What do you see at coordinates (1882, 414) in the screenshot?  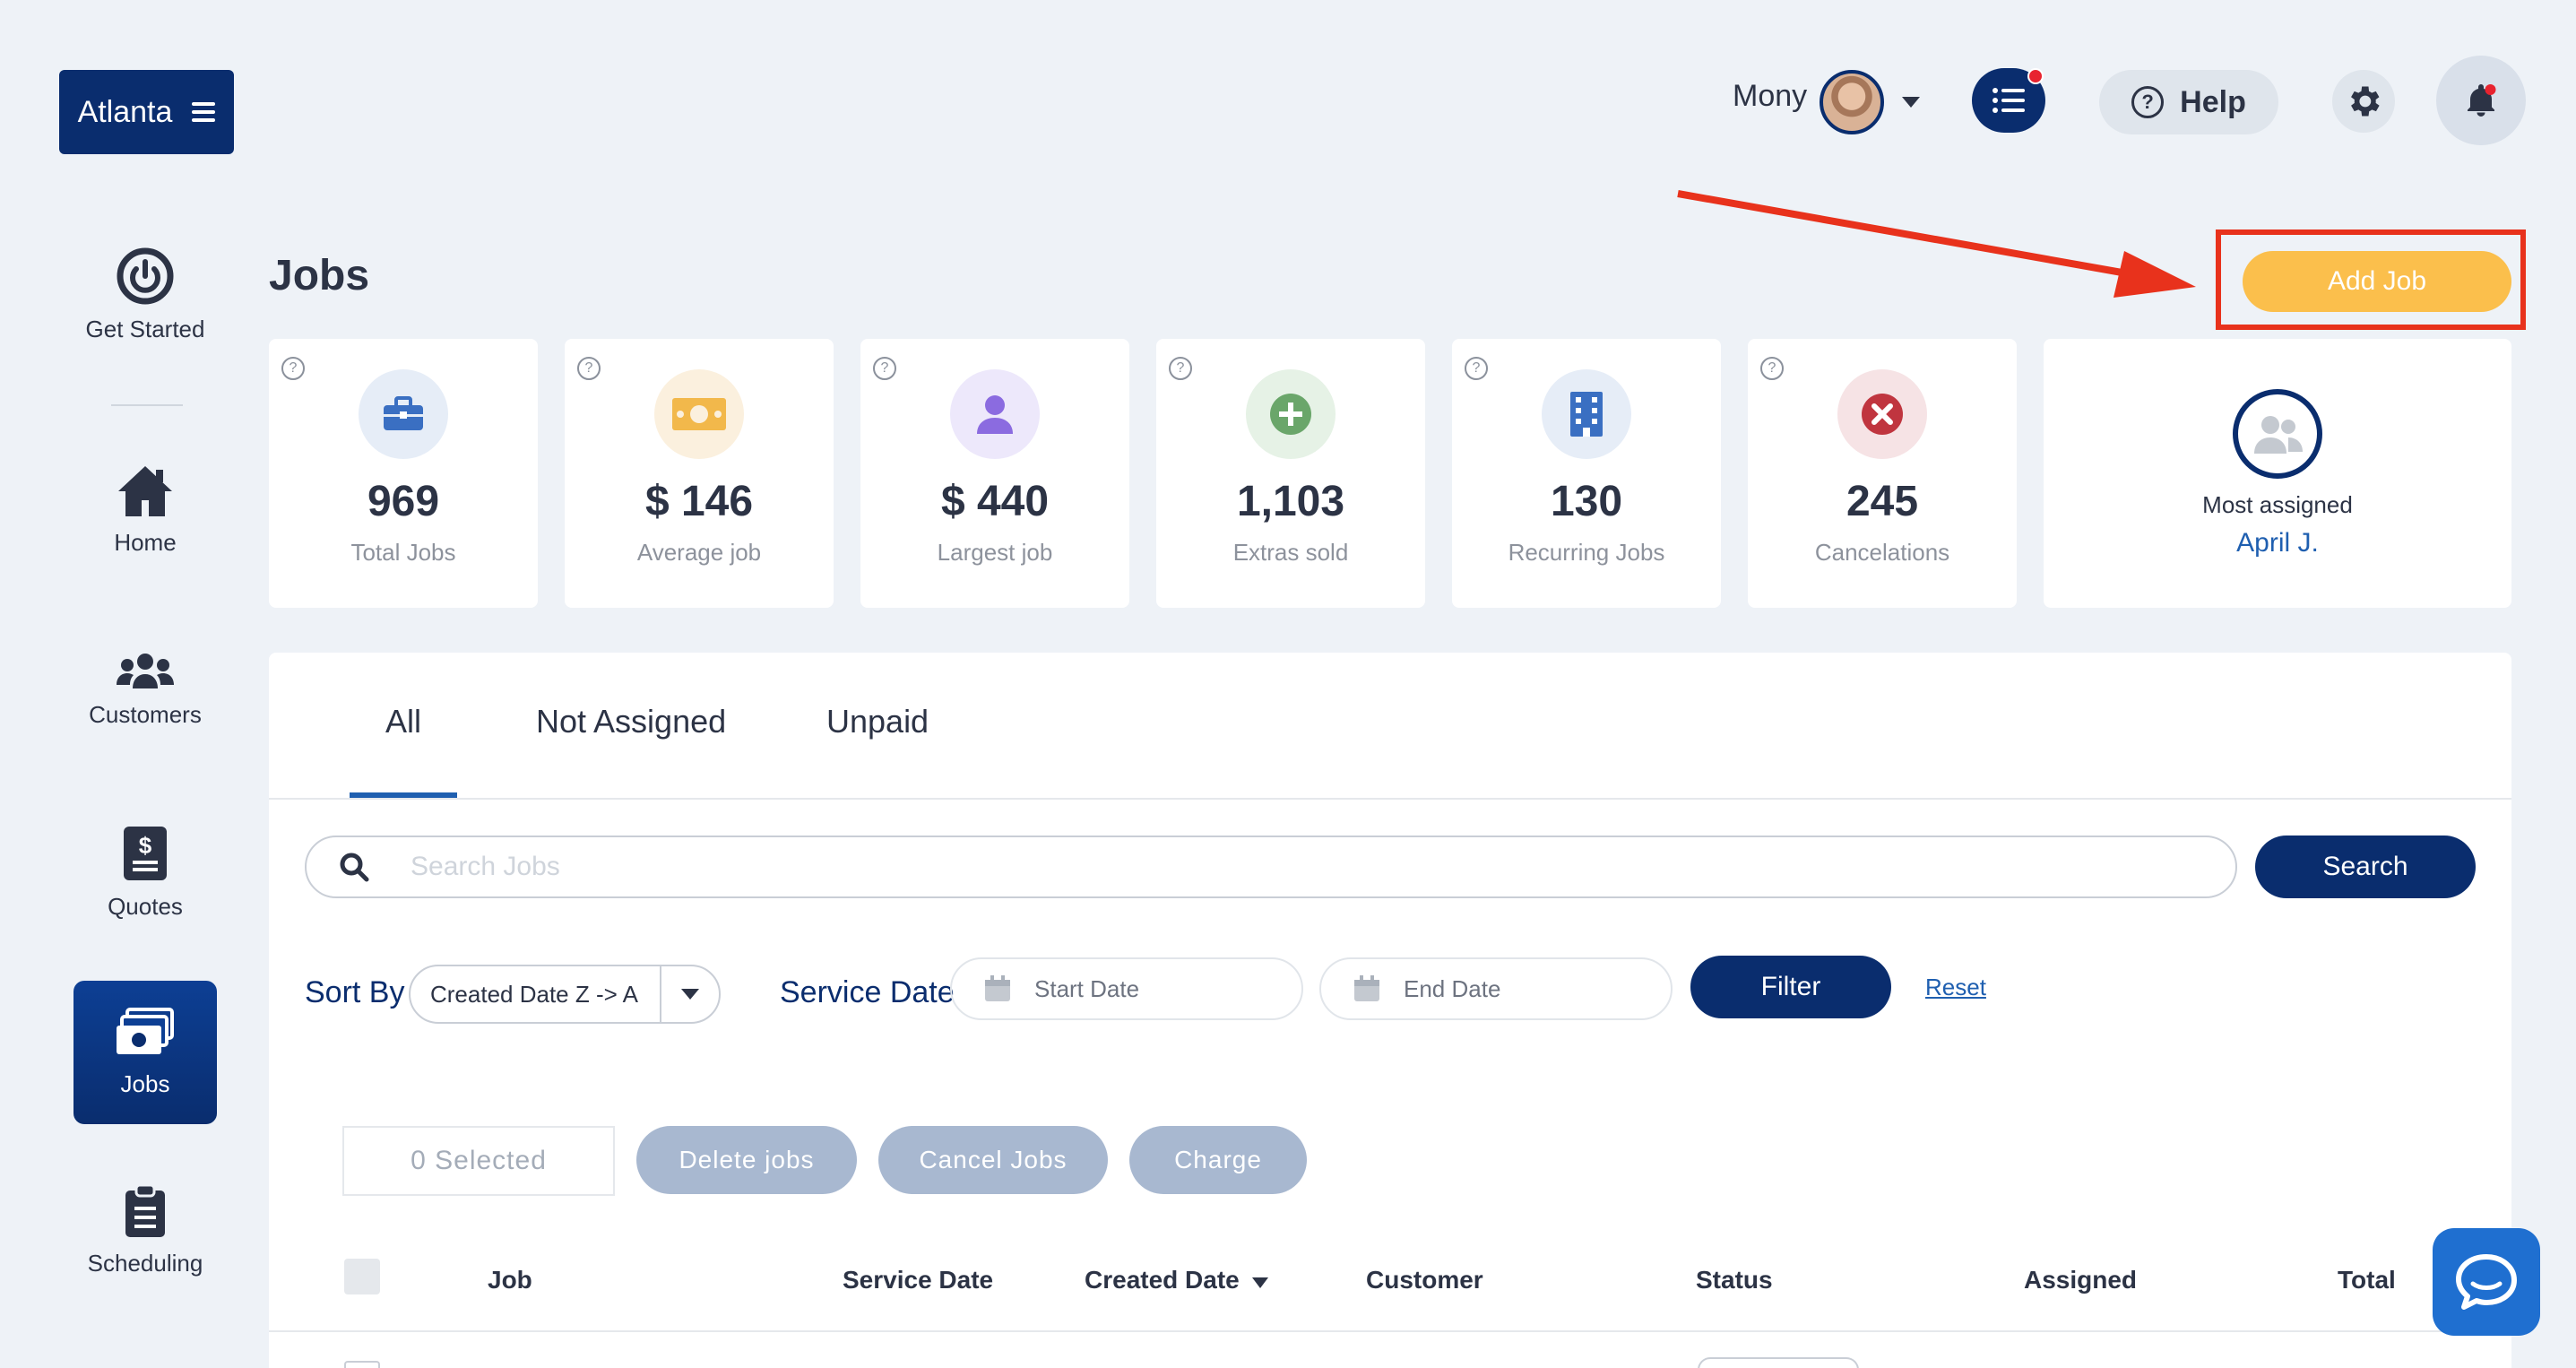 I see `x-circle-icon` at bounding box center [1882, 414].